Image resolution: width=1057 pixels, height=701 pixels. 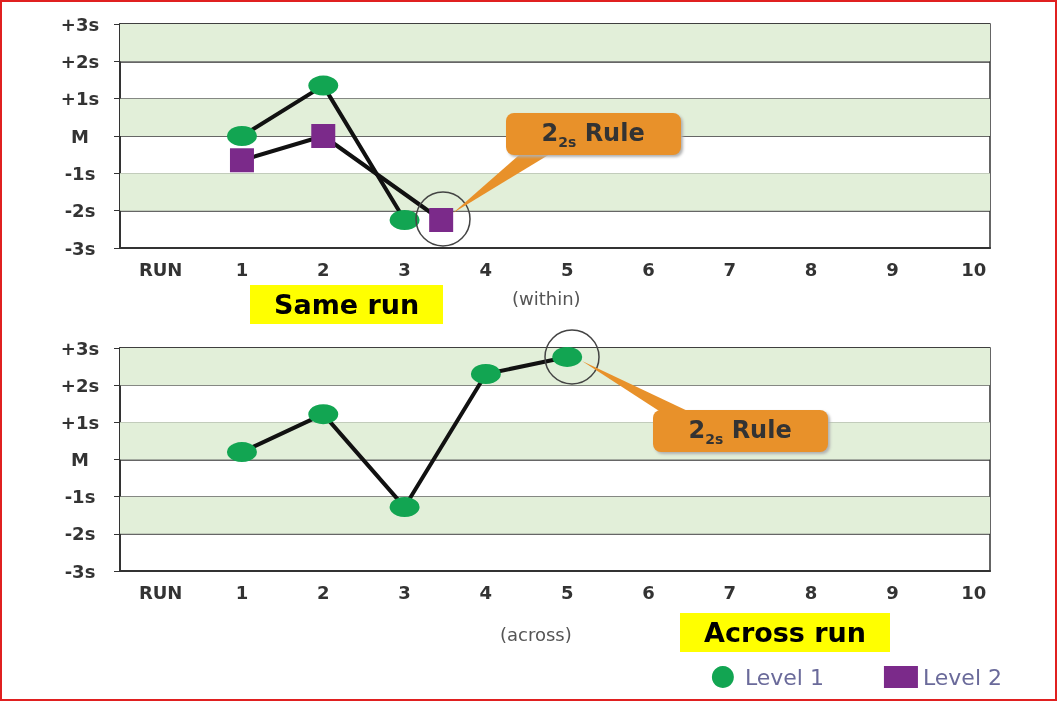 What do you see at coordinates (546, 298) in the screenshot?
I see `text: (within)` at bounding box center [546, 298].